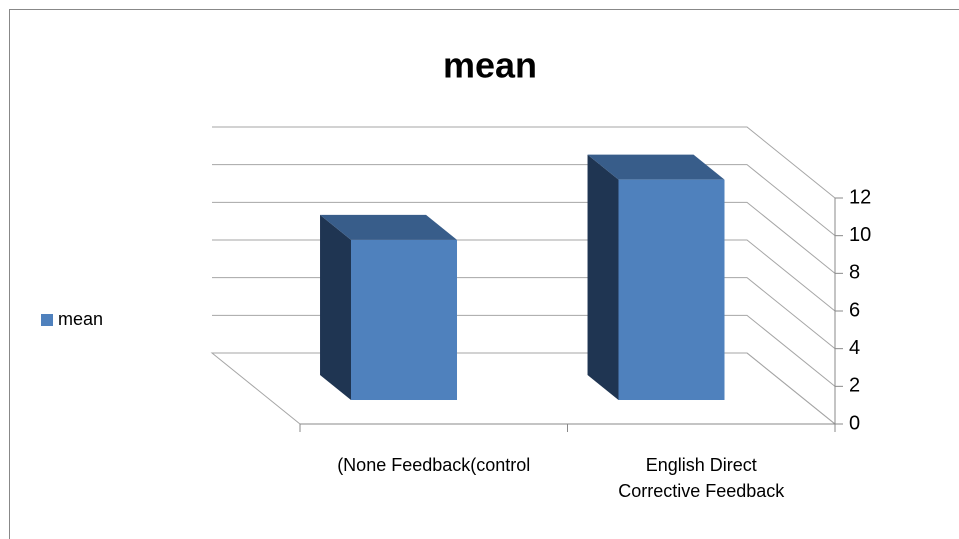 The height and width of the screenshot is (539, 959). What do you see at coordinates (854, 386) in the screenshot?
I see `y-tick-label: 2` at bounding box center [854, 386].